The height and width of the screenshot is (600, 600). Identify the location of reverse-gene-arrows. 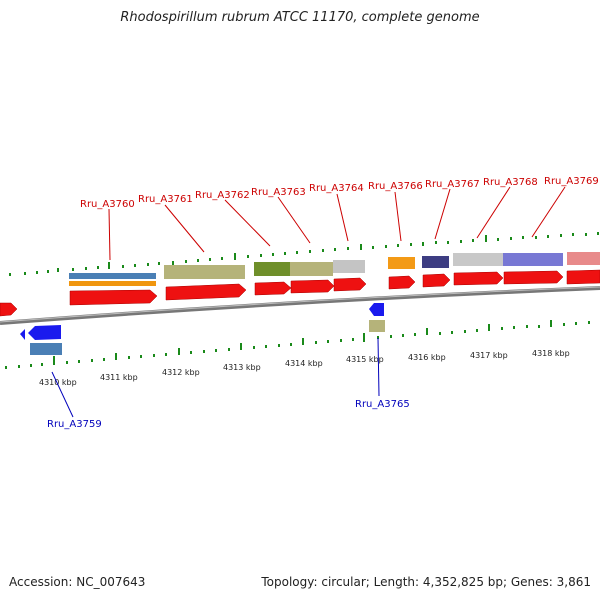
(202, 329).